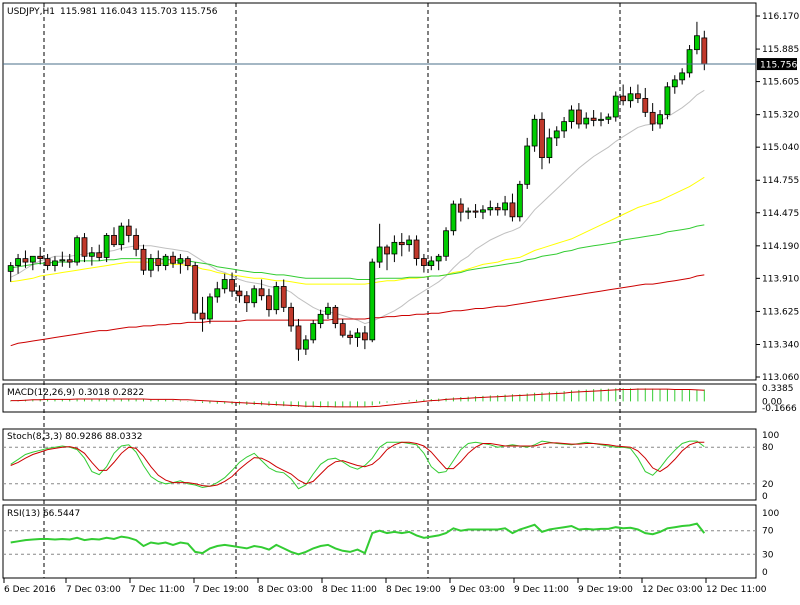 Image resolution: width=800 pixels, height=605 pixels. What do you see at coordinates (768, 532) in the screenshot?
I see `rsi-tick-label: 70` at bounding box center [768, 532].